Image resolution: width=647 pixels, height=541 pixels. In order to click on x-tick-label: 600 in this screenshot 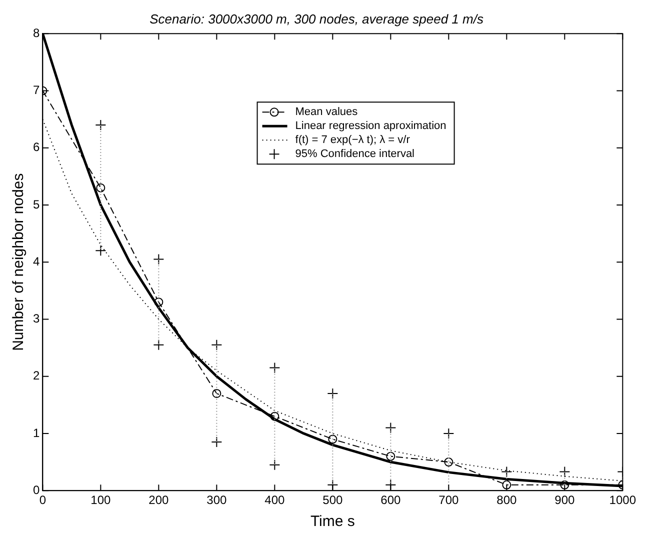, I will do `click(390, 500)`.